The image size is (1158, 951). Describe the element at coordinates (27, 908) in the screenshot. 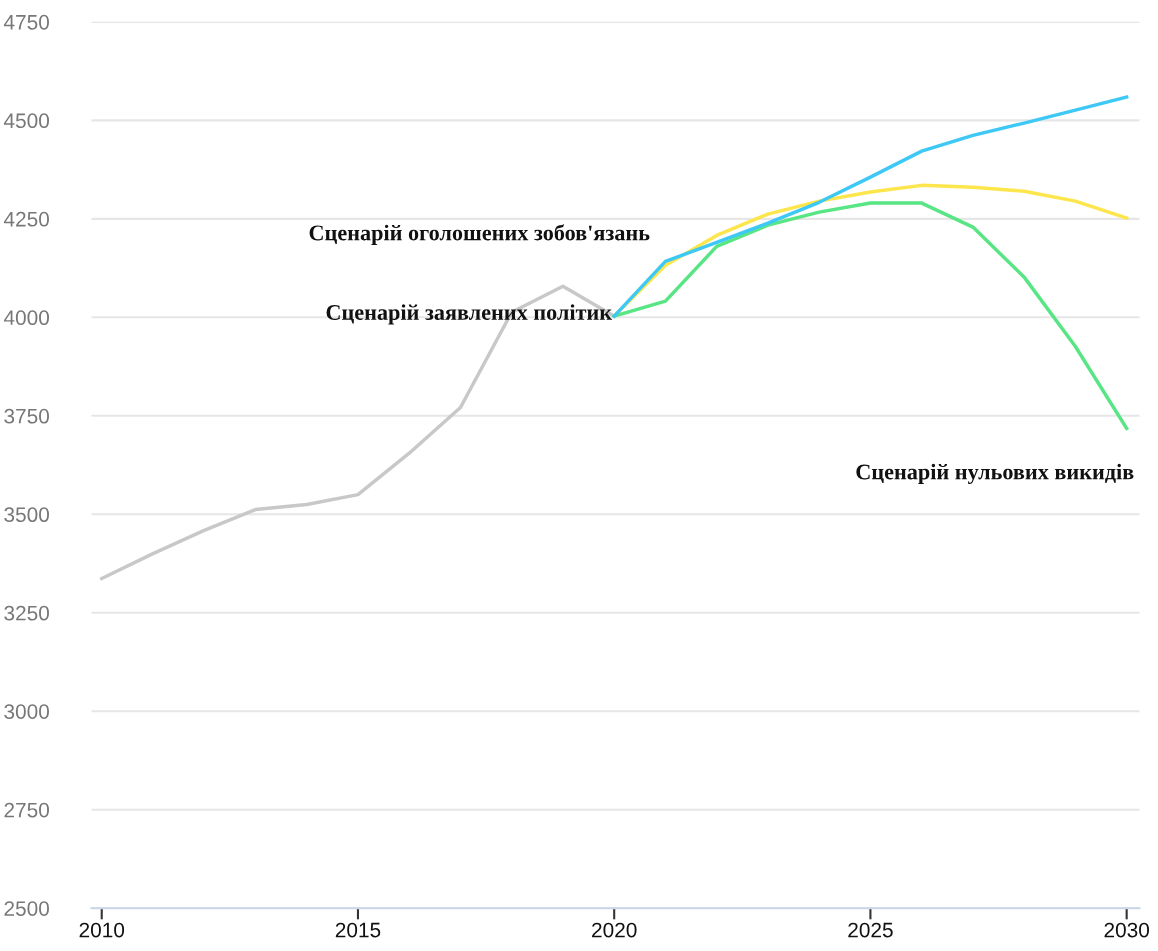

I see `y-tick-label: 2500` at that location.